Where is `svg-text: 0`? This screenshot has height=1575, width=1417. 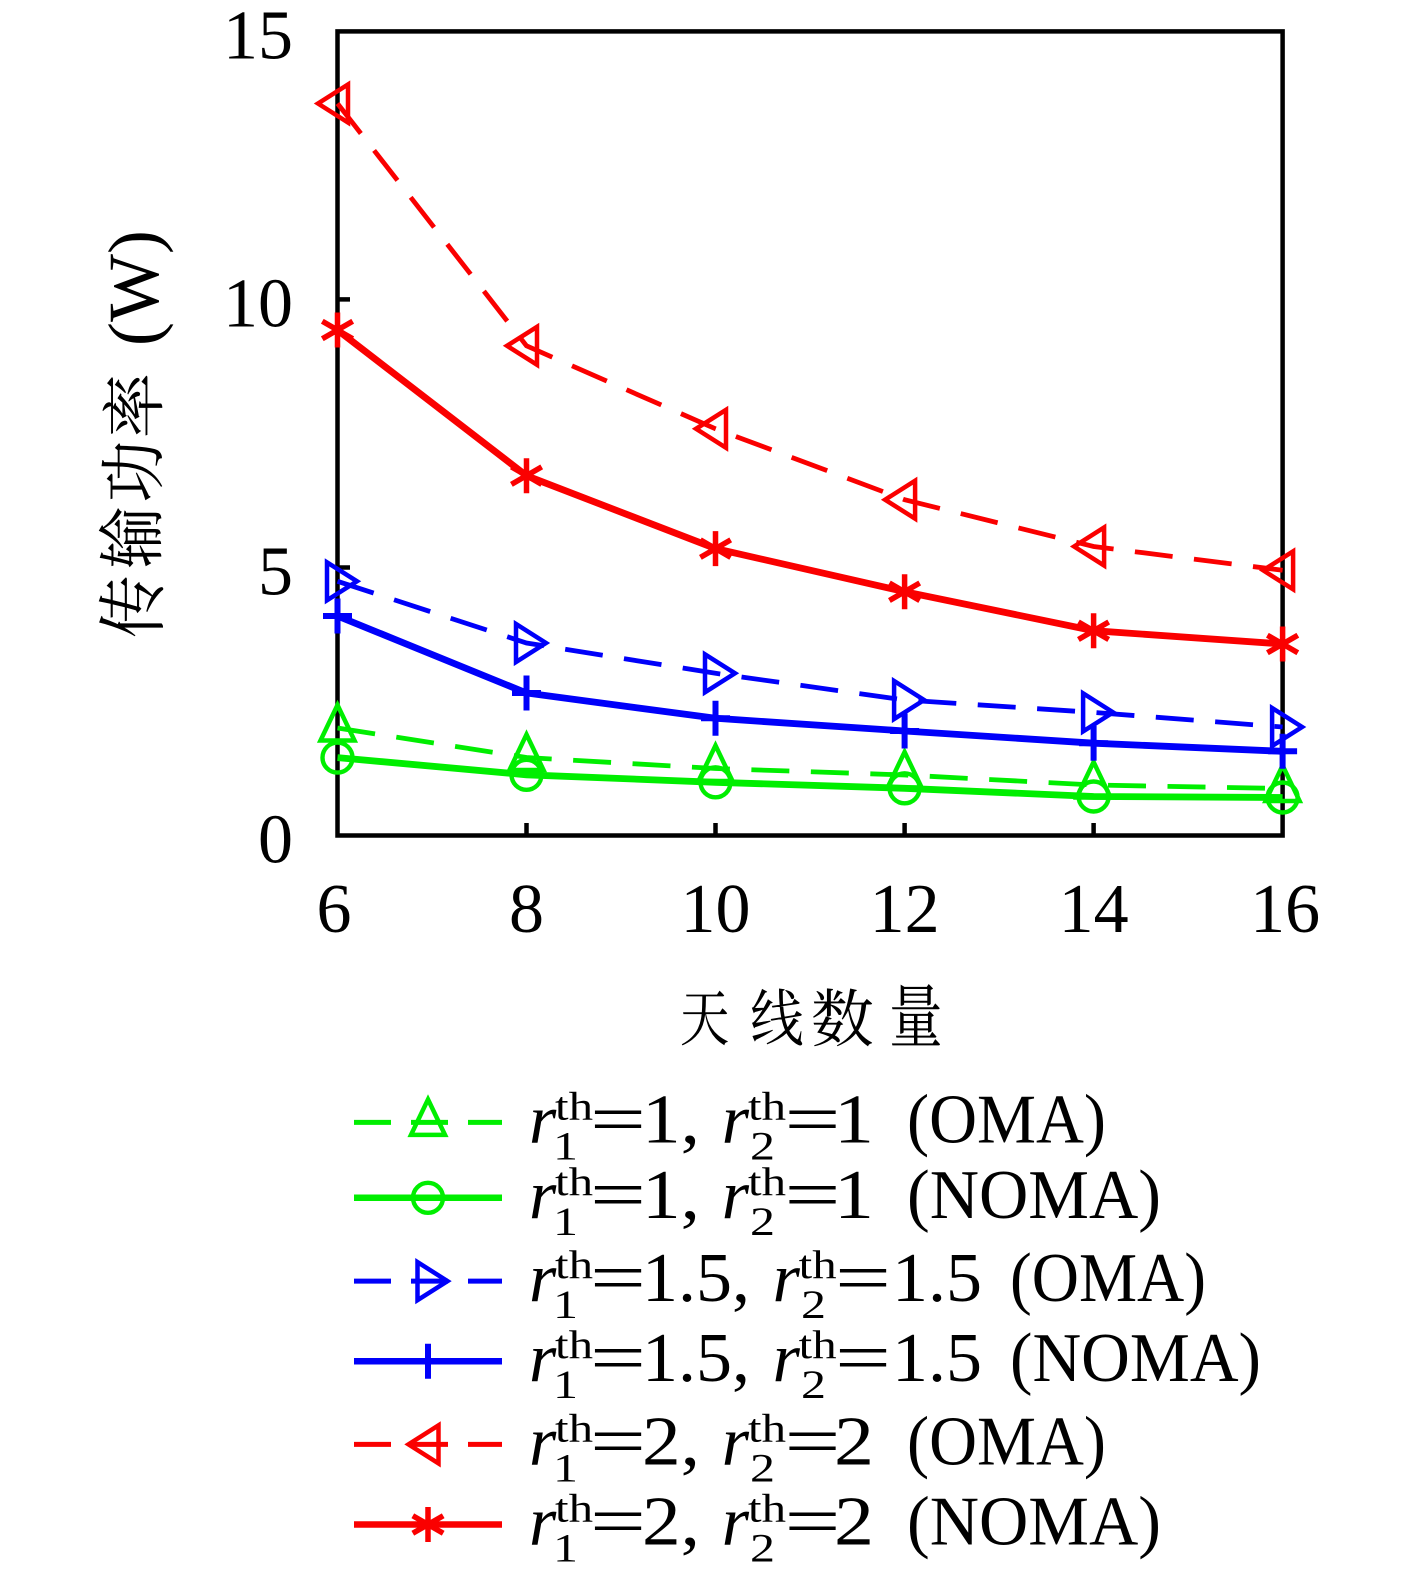 svg-text: 0 is located at coordinates (275, 840).